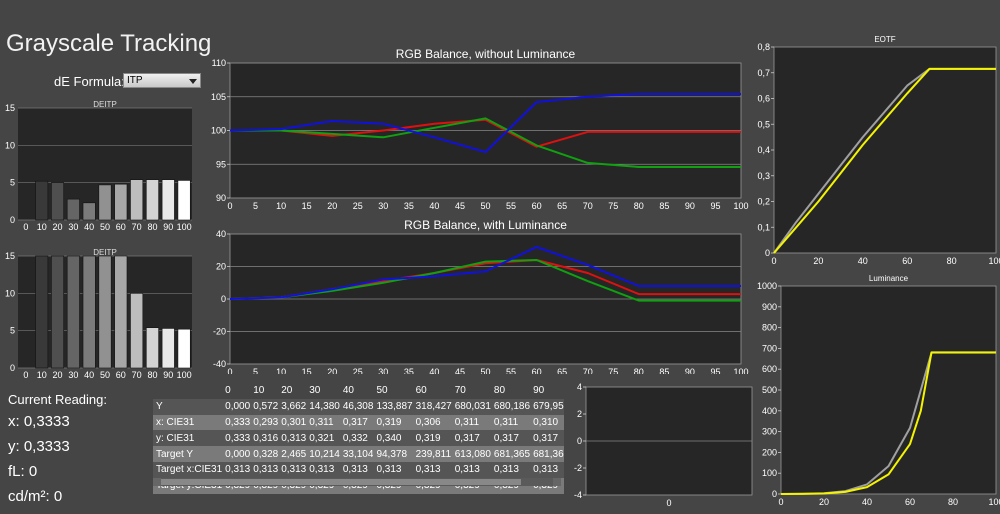 The width and height of the screenshot is (1000, 514). I want to click on x-tick-label: 70, so click(588, 206).